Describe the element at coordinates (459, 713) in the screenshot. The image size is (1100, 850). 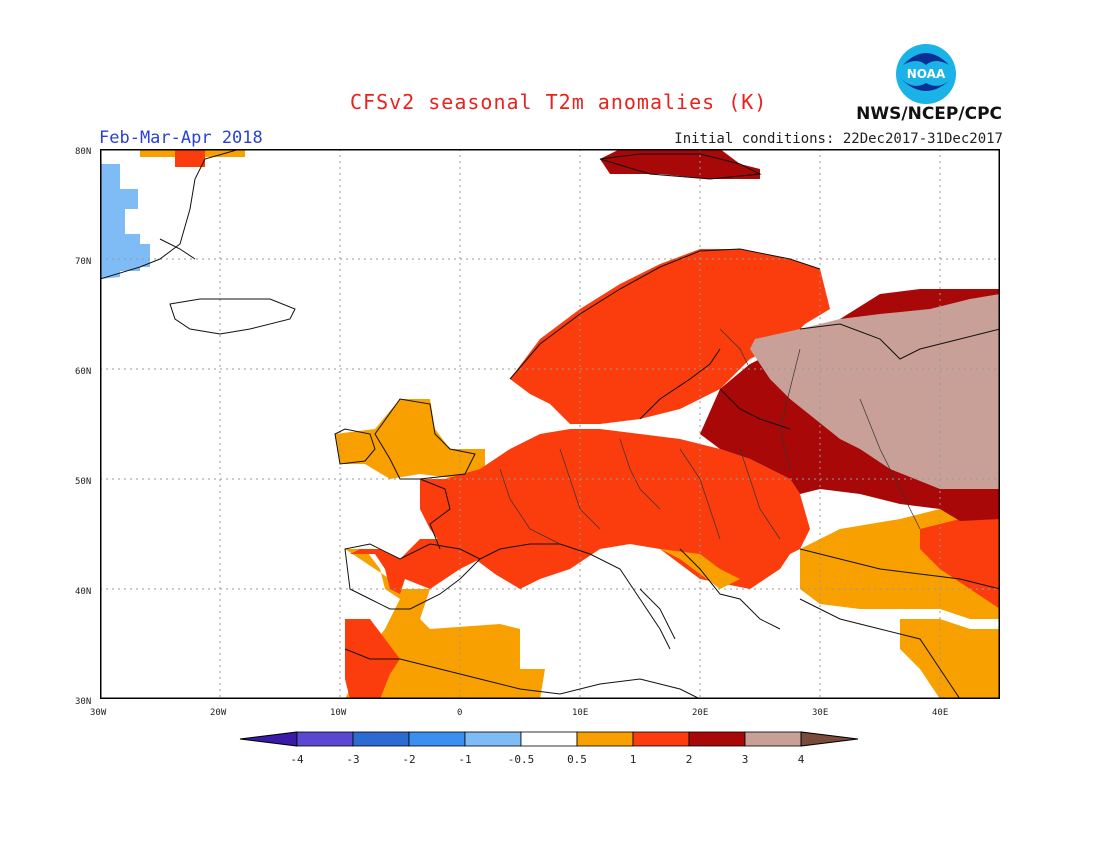
I see `lon-tick: 0` at that location.